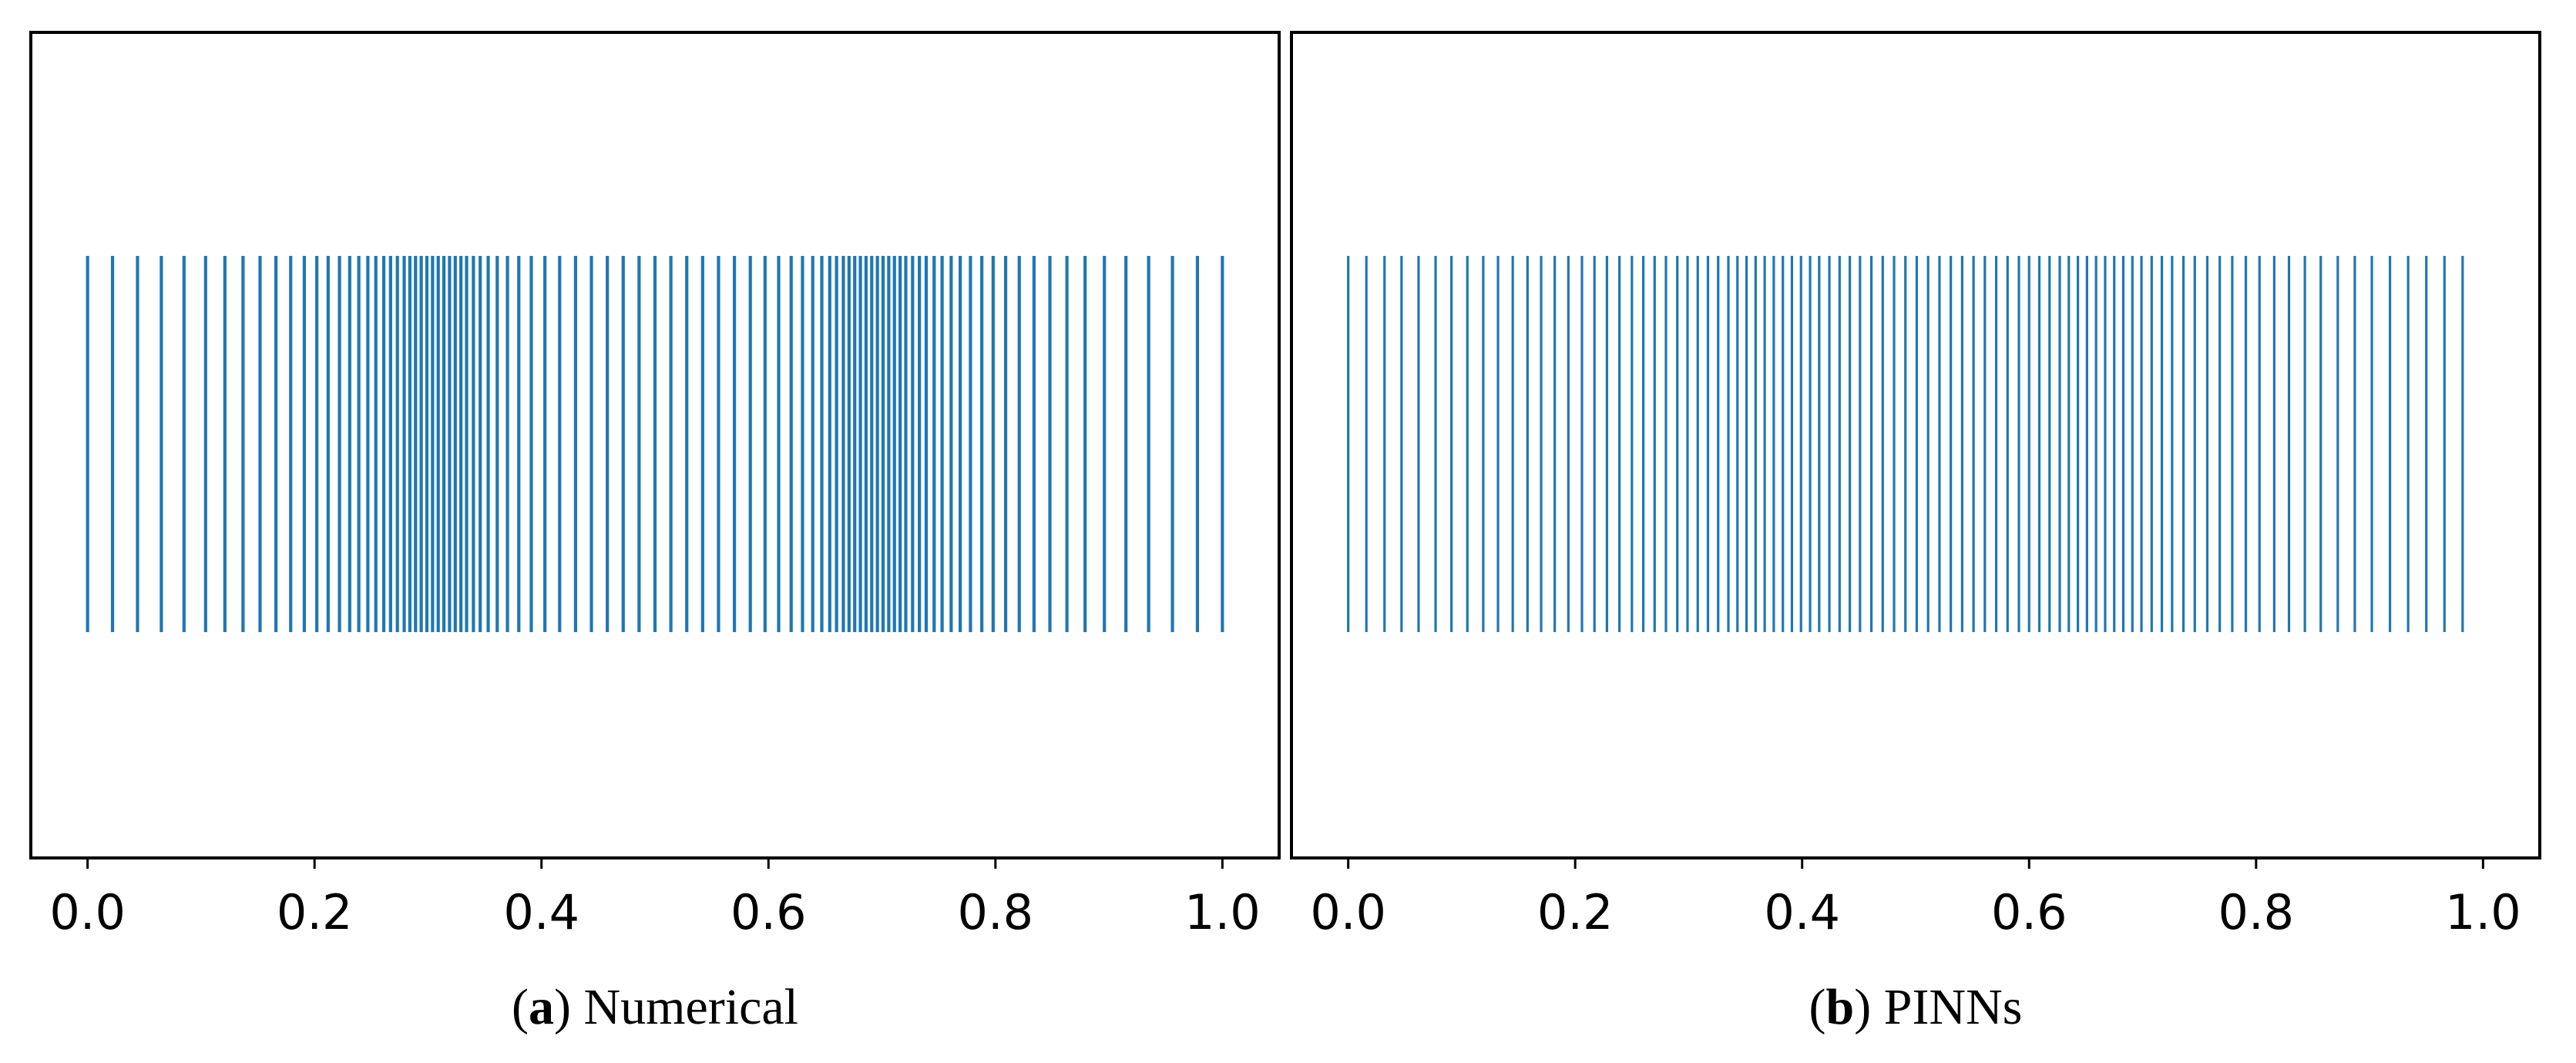  I want to click on caption-b-letter: b, so click(1840, 1007).